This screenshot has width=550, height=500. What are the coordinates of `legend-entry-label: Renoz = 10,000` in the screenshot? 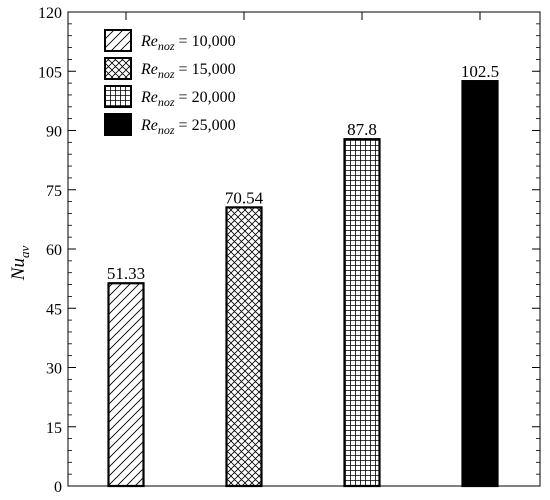 It's located at (188, 43).